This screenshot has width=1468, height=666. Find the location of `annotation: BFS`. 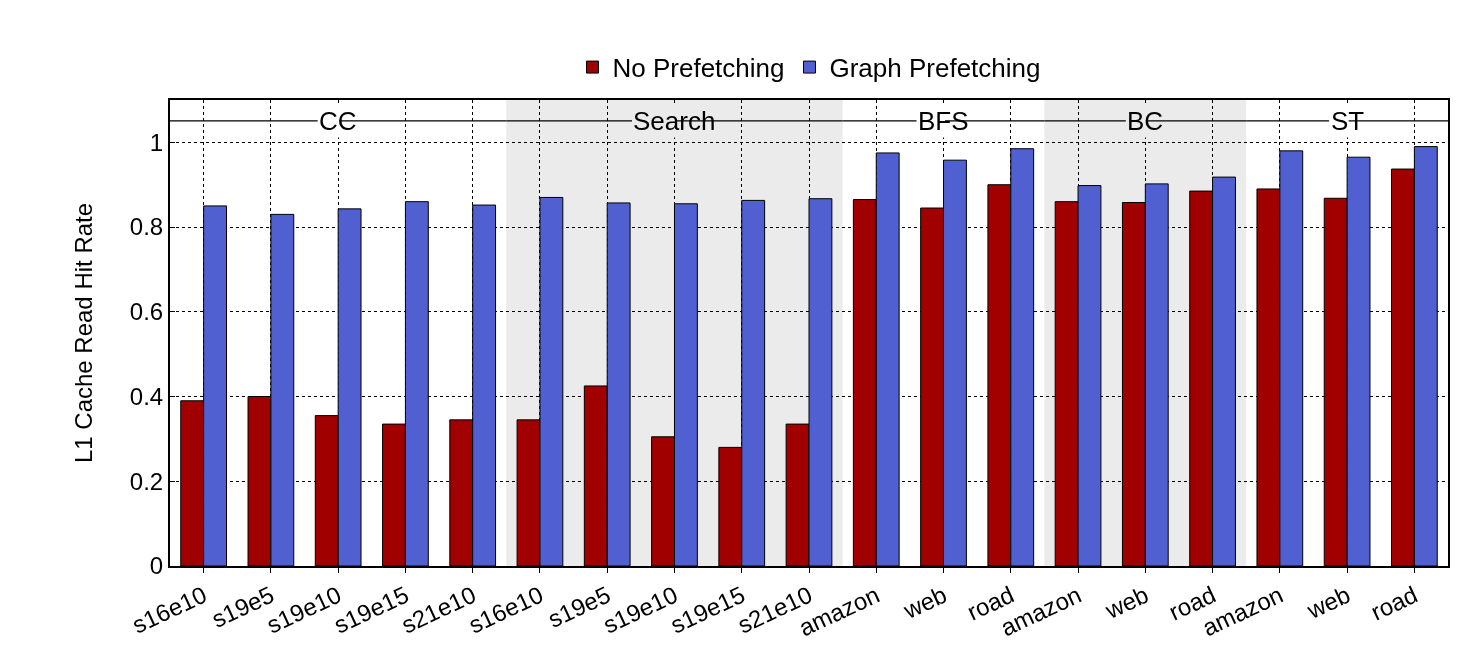

annotation: BFS is located at coordinates (943, 121).